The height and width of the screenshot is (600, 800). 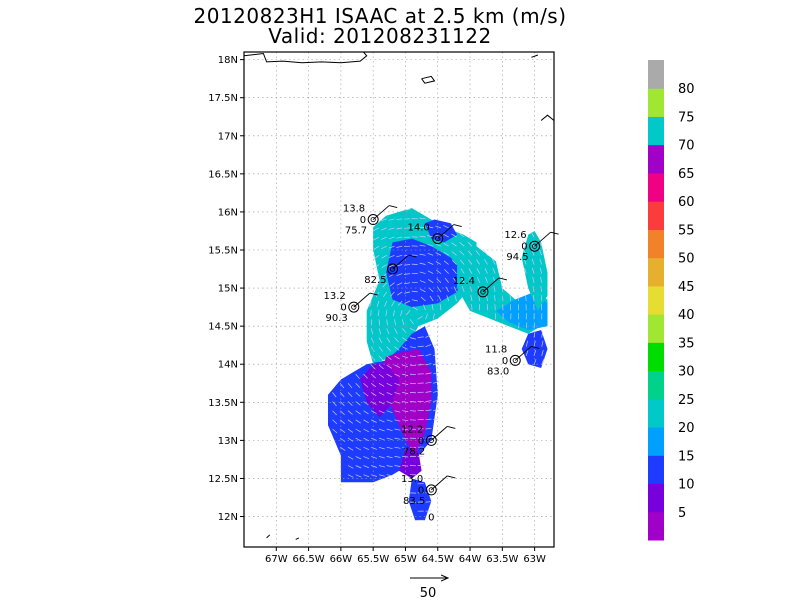 What do you see at coordinates (686, 287) in the screenshot?
I see `colorbar-label: 45` at bounding box center [686, 287].